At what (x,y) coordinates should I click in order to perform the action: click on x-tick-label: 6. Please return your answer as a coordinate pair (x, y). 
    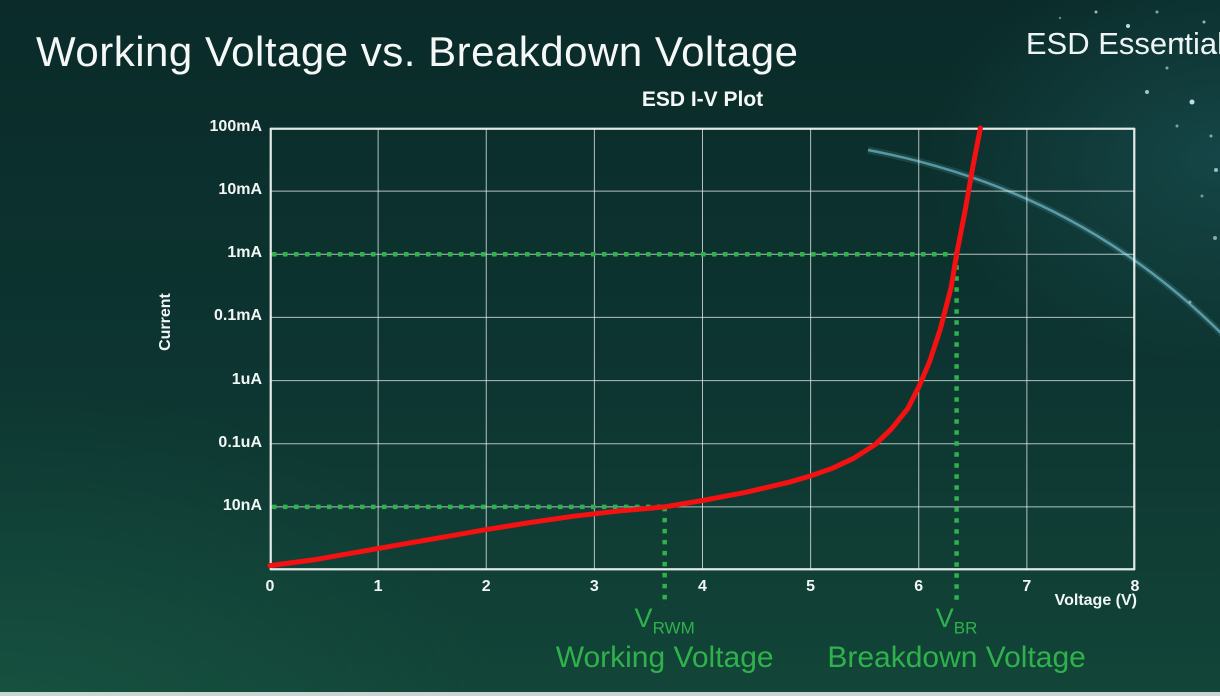
    Looking at the image, I should click on (919, 586).